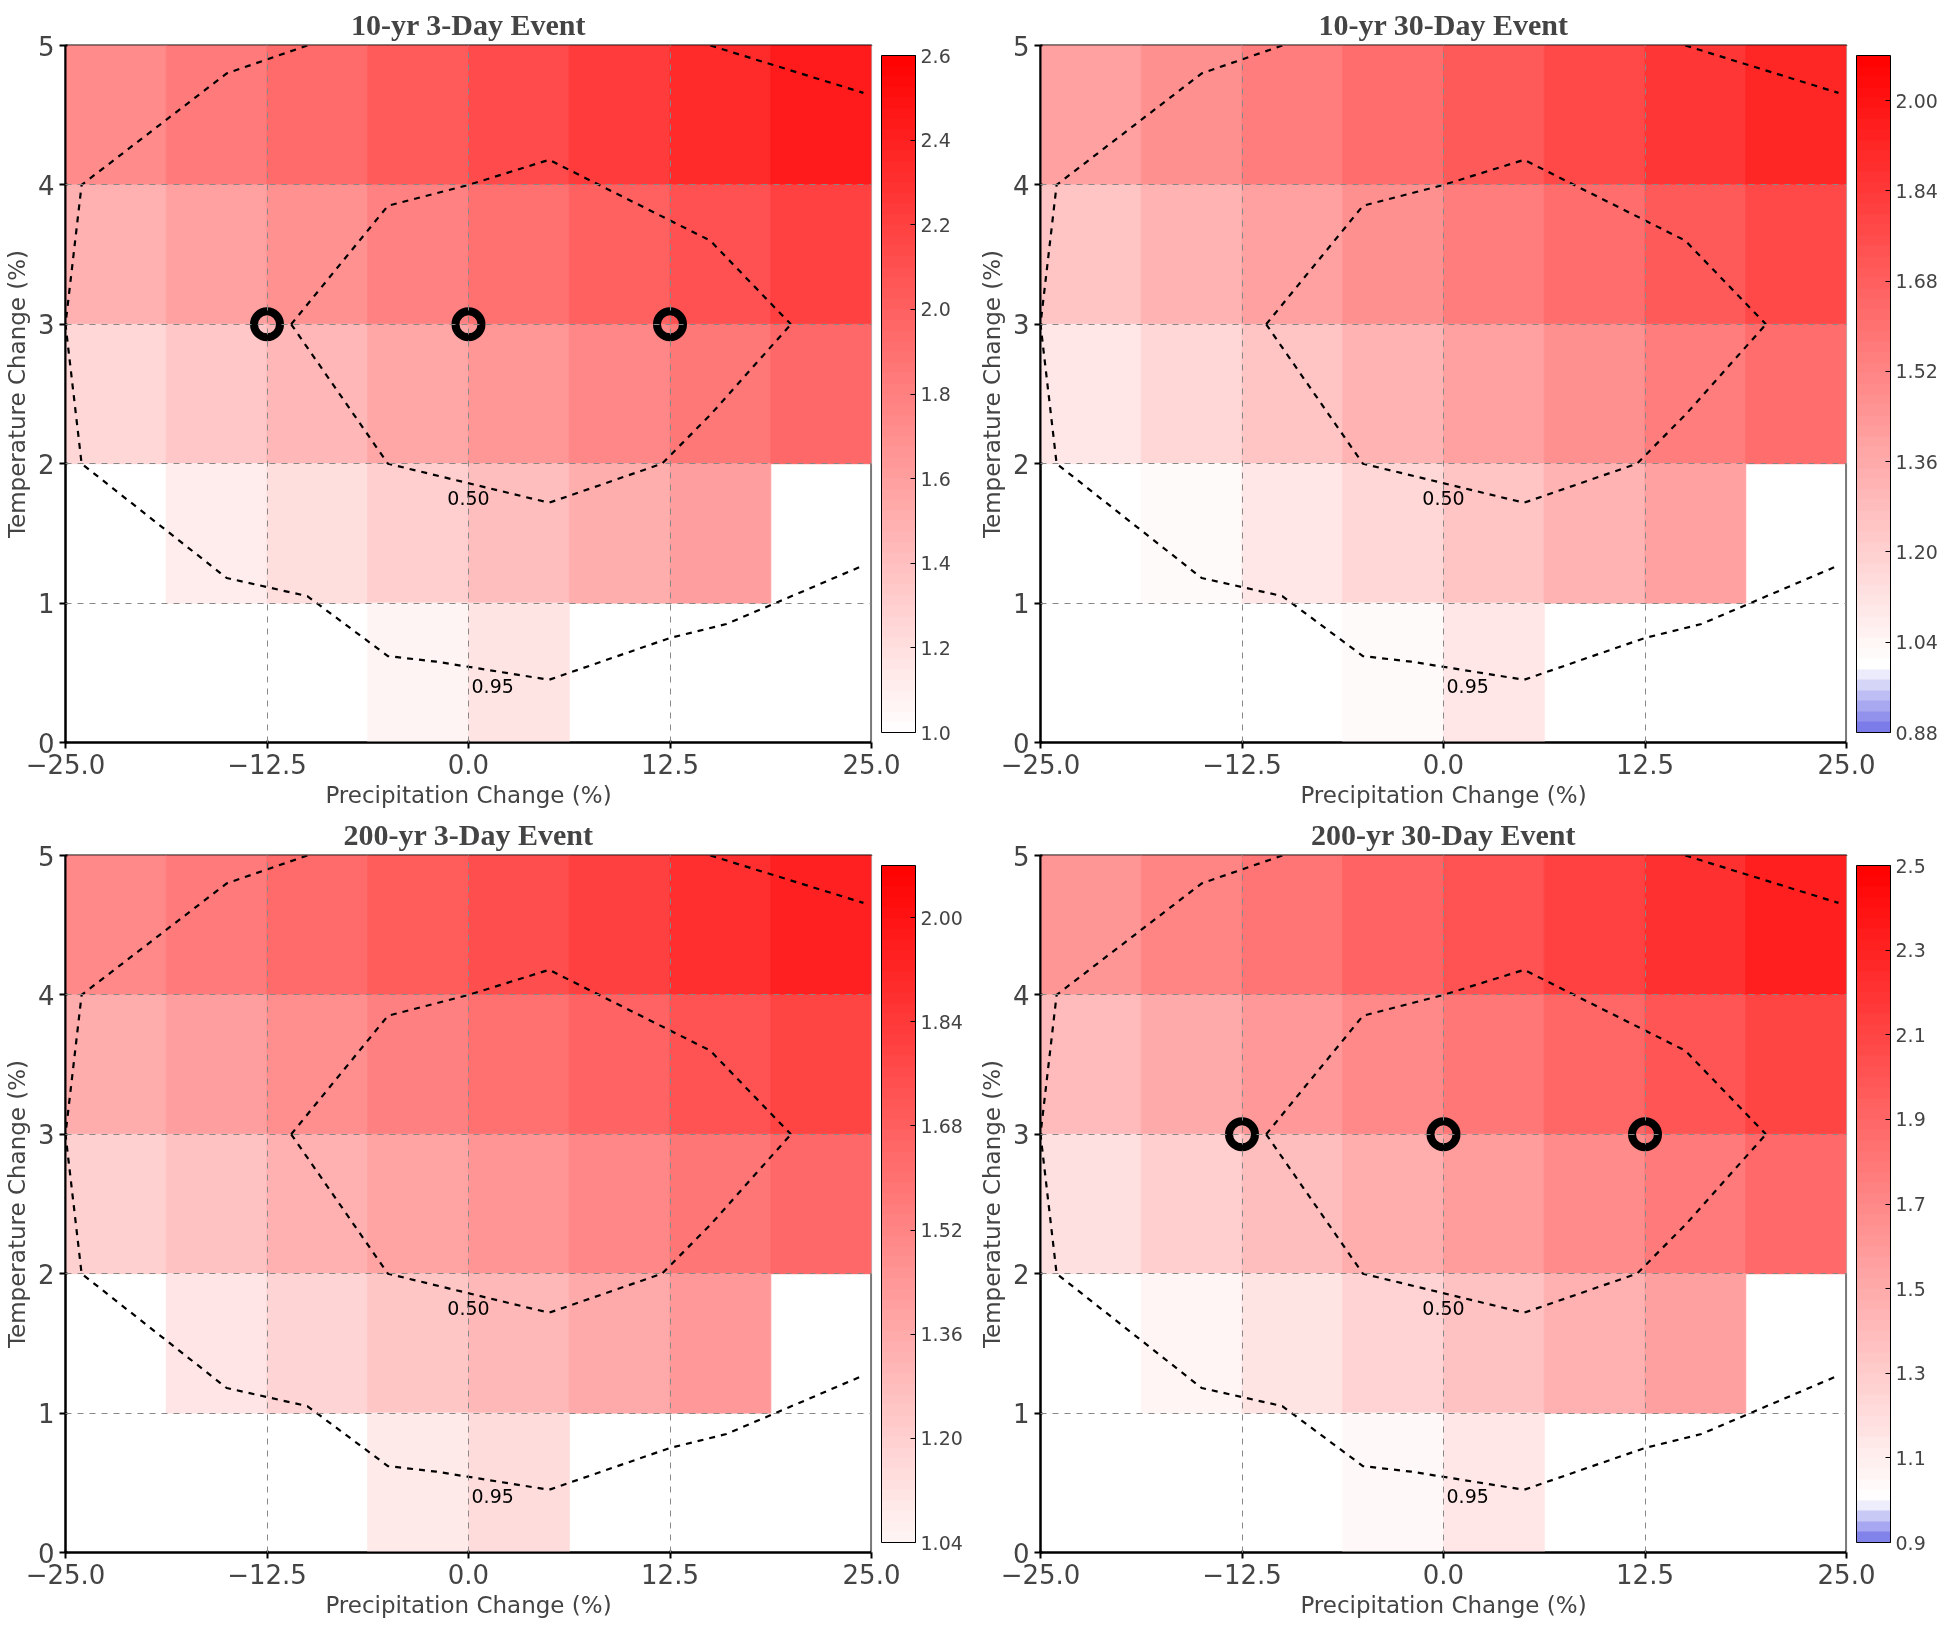 The image size is (1955, 1636). Describe the element at coordinates (1910, 1373) in the screenshot. I see `color-bar-label: 1.3` at that location.